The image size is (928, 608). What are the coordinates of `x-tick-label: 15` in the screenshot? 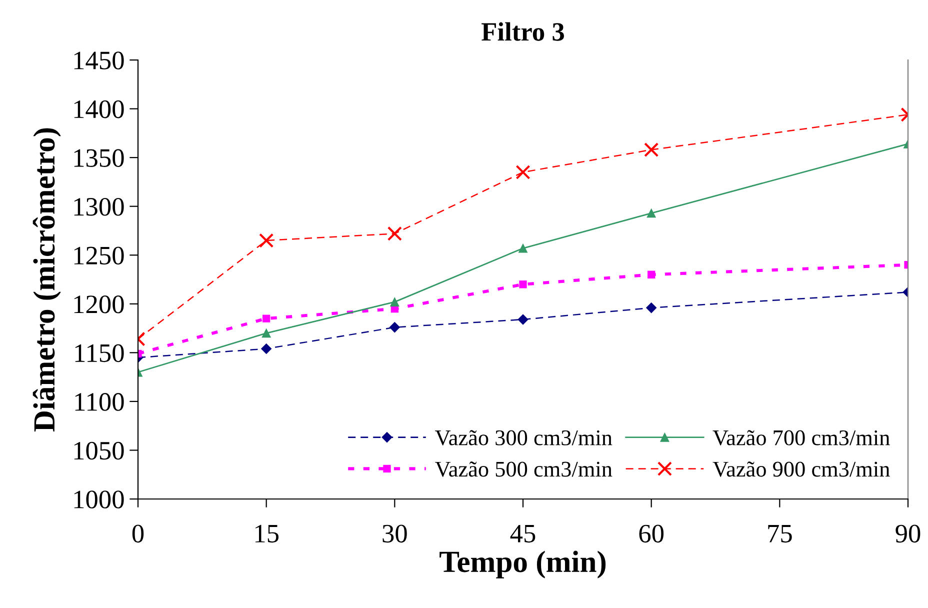 It's located at (266, 533).